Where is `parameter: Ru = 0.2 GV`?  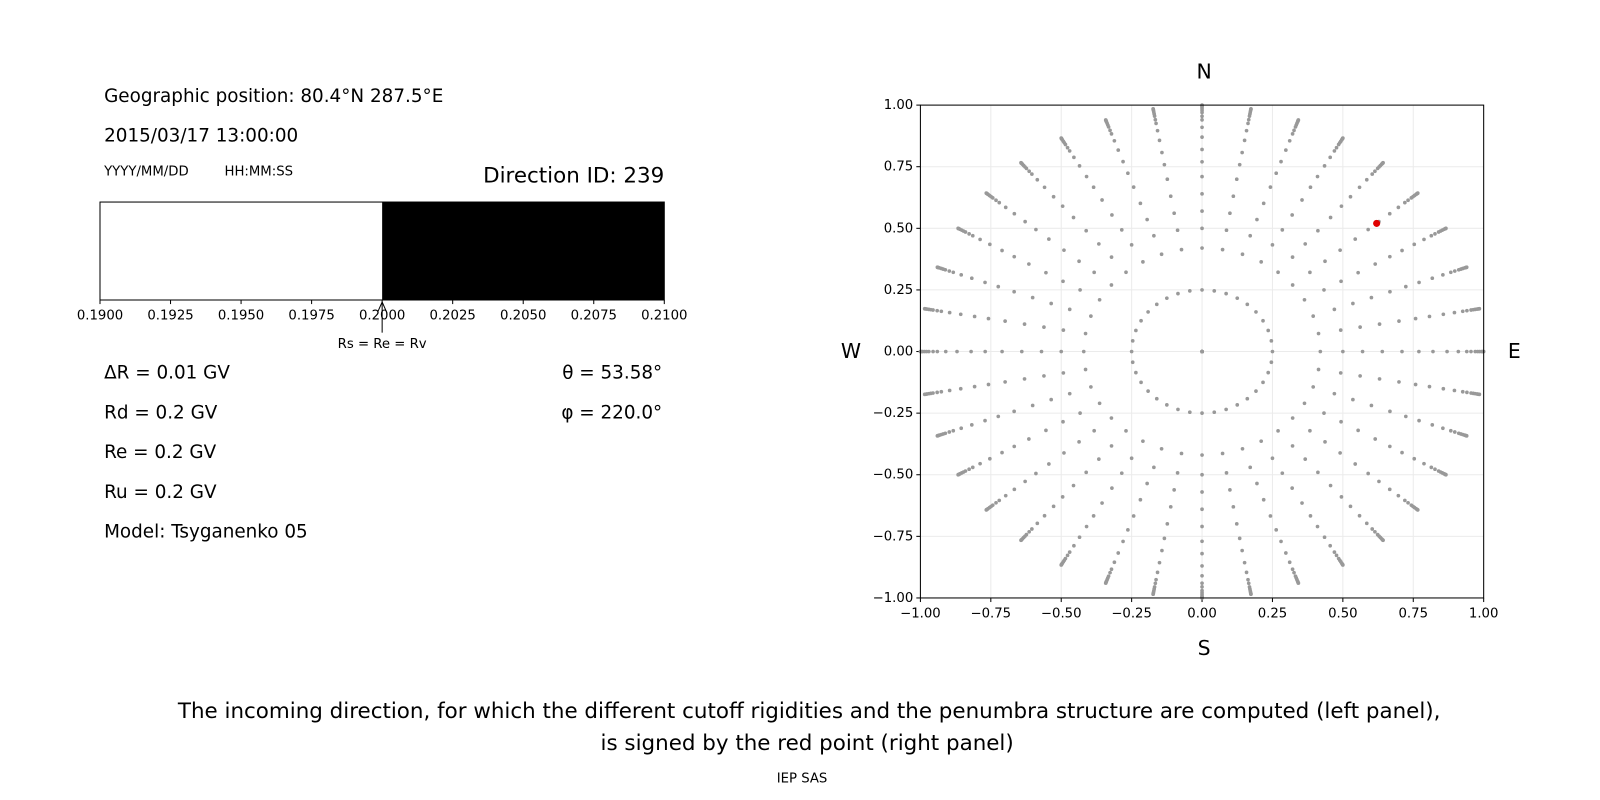
parameter: Ru = 0.2 GV is located at coordinates (160, 492).